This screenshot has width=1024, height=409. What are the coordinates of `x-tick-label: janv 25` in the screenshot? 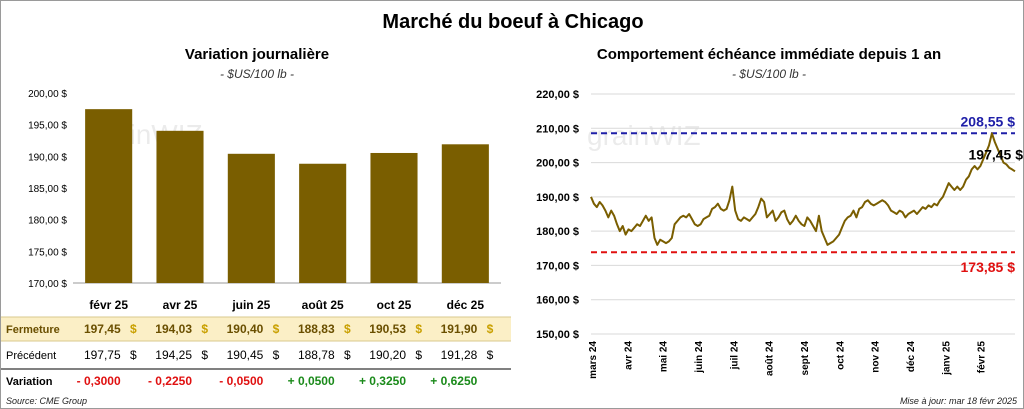 It's located at (946, 358).